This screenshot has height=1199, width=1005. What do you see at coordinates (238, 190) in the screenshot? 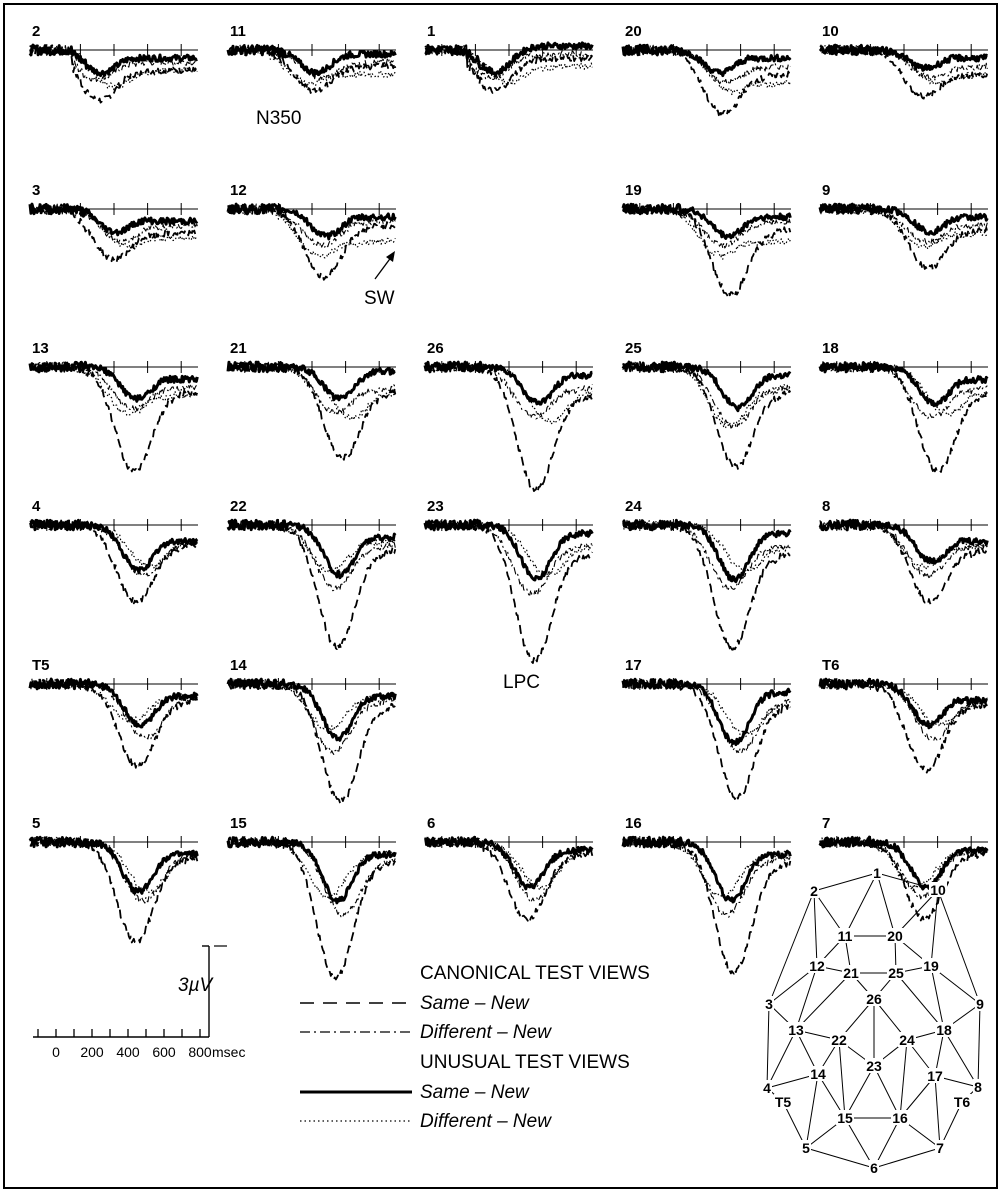
I see `channel-label: 12` at bounding box center [238, 190].